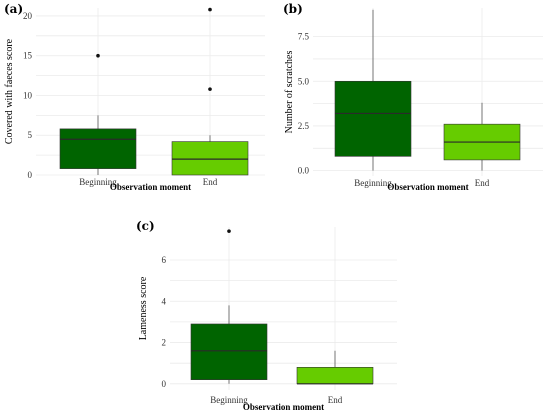 The image size is (550, 417). What do you see at coordinates (164, 260) in the screenshot?
I see `y-tick-label: 6` at bounding box center [164, 260].